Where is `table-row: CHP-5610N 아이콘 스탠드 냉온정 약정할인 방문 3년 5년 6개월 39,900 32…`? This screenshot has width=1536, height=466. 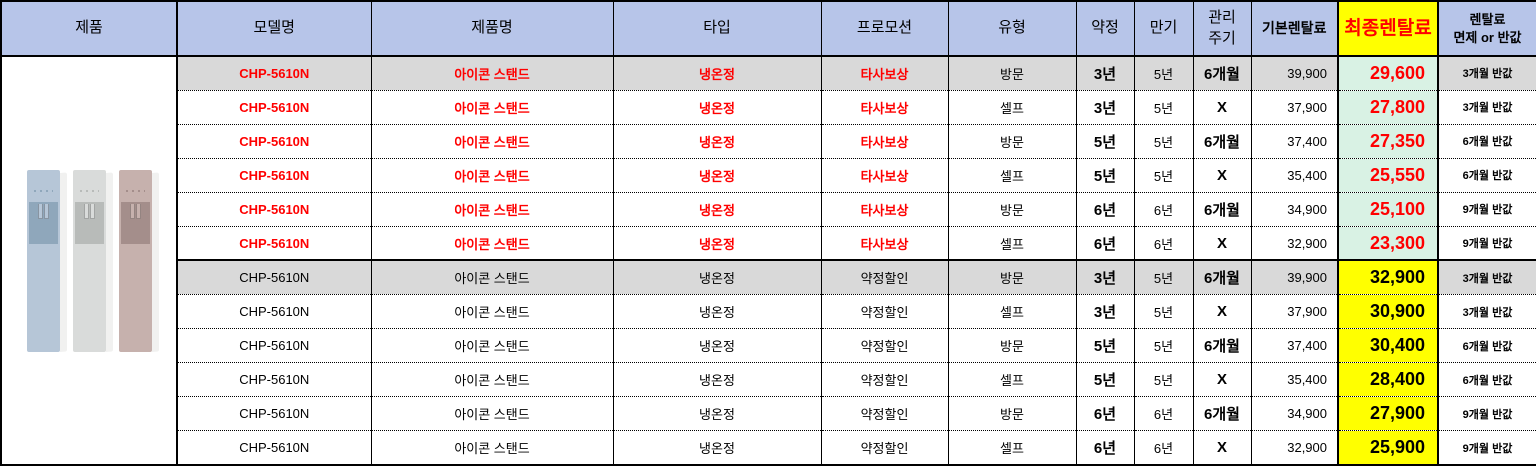 table-row: CHP-5610N 아이콘 스탠드 냉온정 약정할인 방문 3년 5년 6개월 39,900 32… is located at coordinates (768, 277).